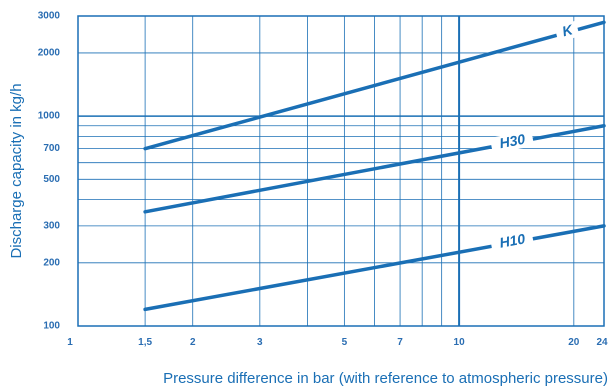  I want to click on y-tick-label: 2000, so click(49, 52).